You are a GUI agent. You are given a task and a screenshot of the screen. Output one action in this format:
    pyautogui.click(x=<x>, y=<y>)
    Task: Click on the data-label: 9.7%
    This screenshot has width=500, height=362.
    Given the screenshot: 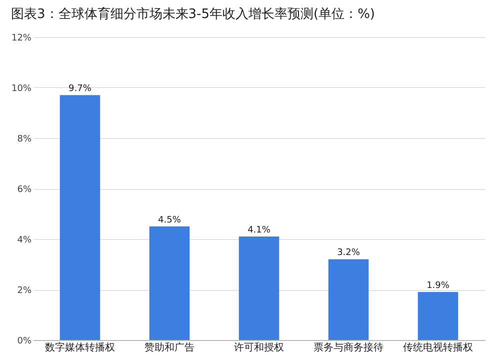 What is the action you would take?
    pyautogui.click(x=80, y=89)
    